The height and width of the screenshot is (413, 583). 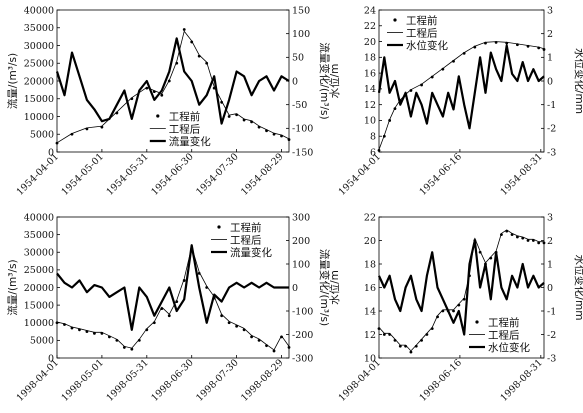 I want to click on x-tick-label: 1954-06-16, so click(x=441, y=174).